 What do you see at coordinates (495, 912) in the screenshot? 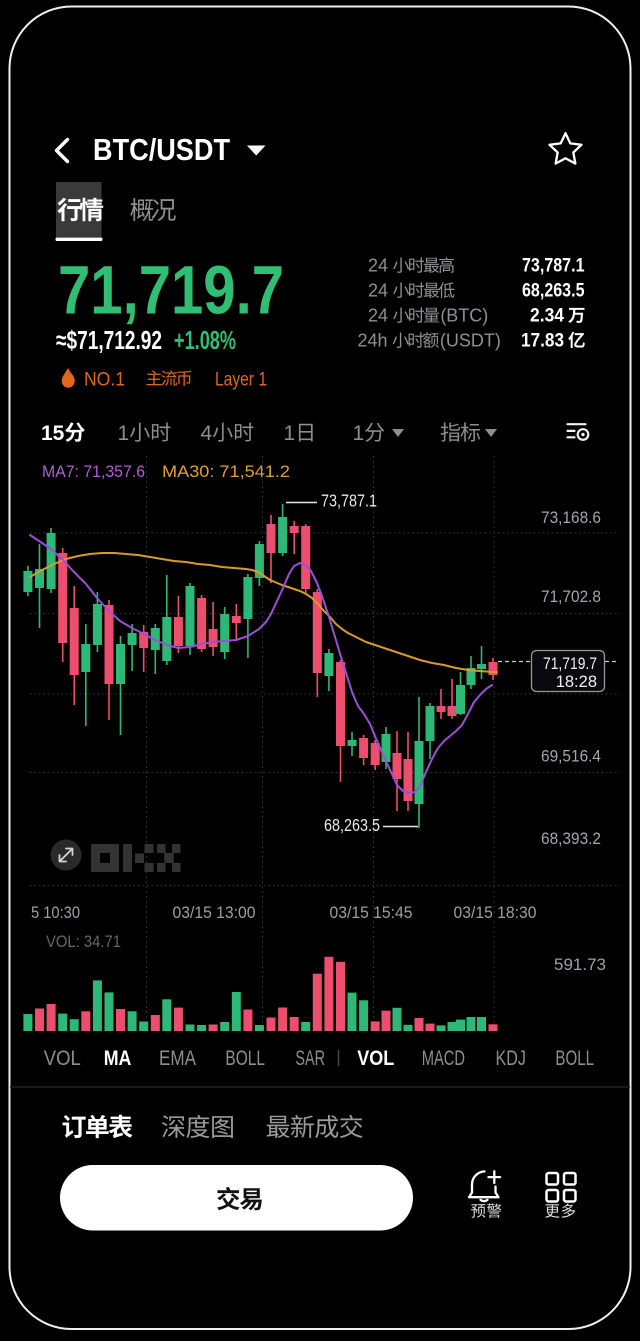
I see `svg-text: 03/15 18:30` at bounding box center [495, 912].